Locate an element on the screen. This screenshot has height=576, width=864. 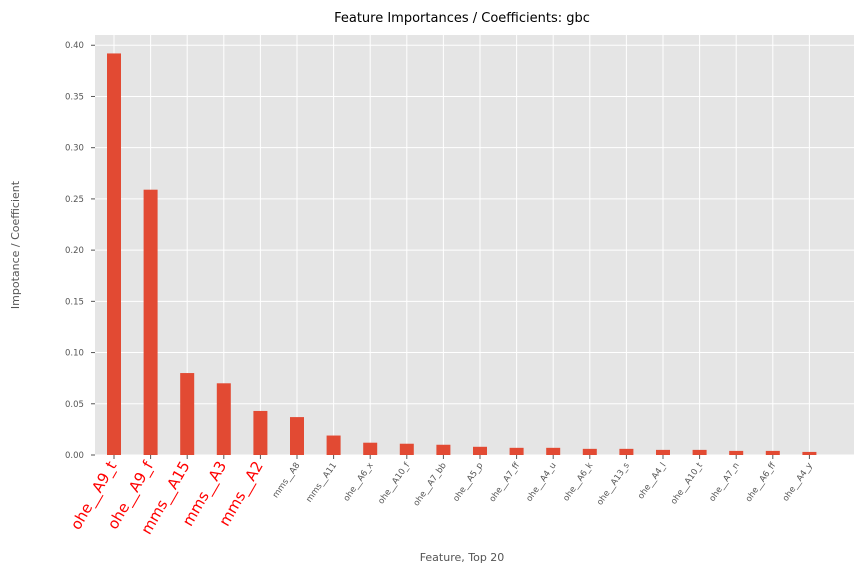
y-tick-label: 0.20 is located at coordinates (74, 251).